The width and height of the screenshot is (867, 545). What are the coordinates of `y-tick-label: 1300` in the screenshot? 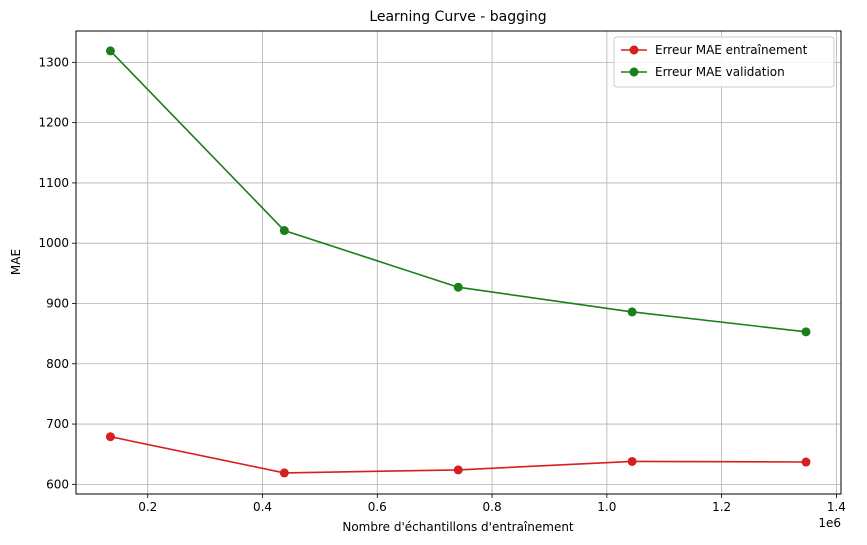 It's located at (53, 62).